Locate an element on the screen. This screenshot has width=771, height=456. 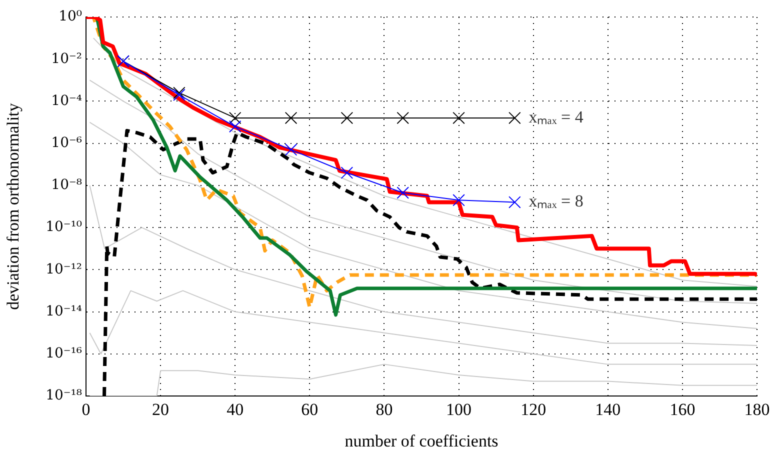
y-tick-label: 10⁻¹⁶ is located at coordinates (64, 354).